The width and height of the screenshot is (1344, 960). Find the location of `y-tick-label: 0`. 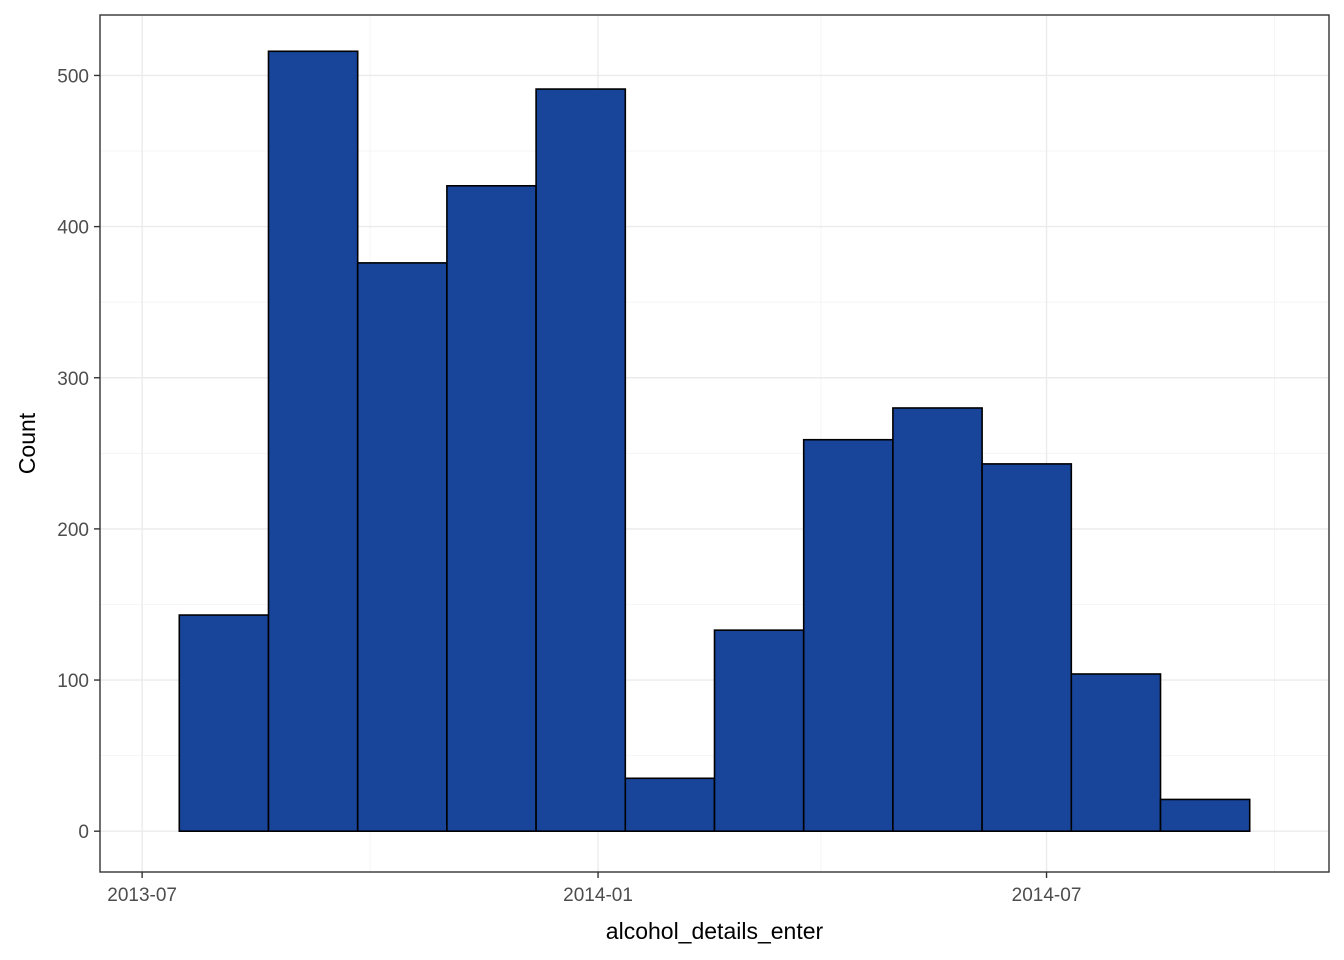

y-tick-label: 0 is located at coordinates (83, 832).